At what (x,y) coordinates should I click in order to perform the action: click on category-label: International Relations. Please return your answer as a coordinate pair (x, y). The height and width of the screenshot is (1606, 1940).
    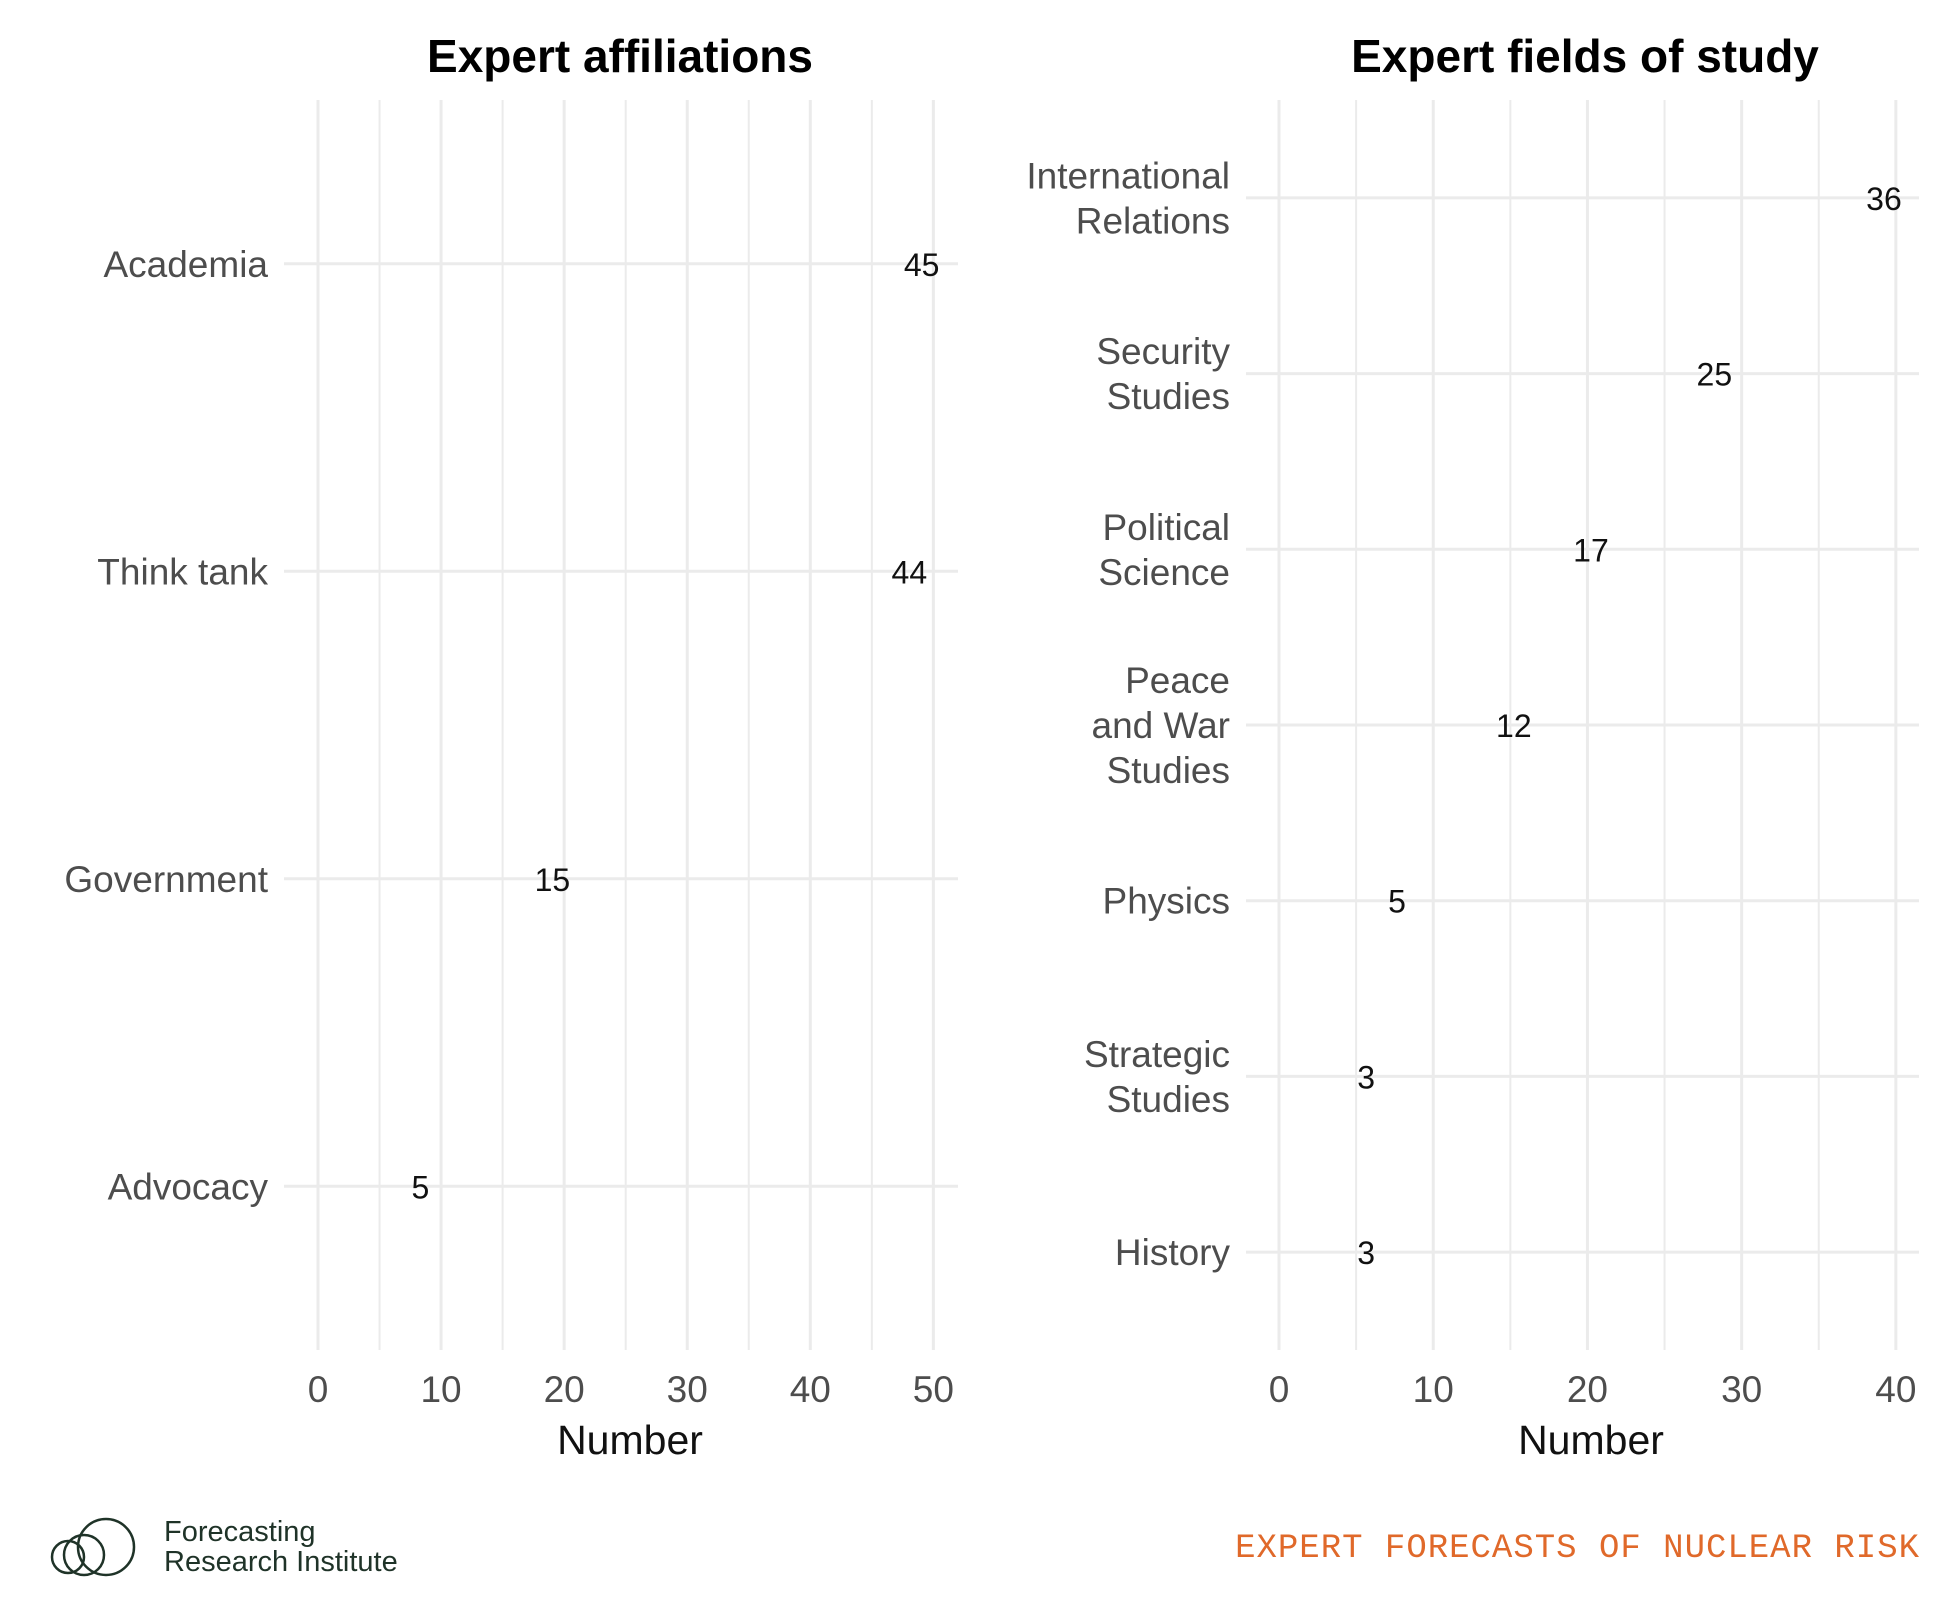
    Looking at the image, I should click on (1128, 198).